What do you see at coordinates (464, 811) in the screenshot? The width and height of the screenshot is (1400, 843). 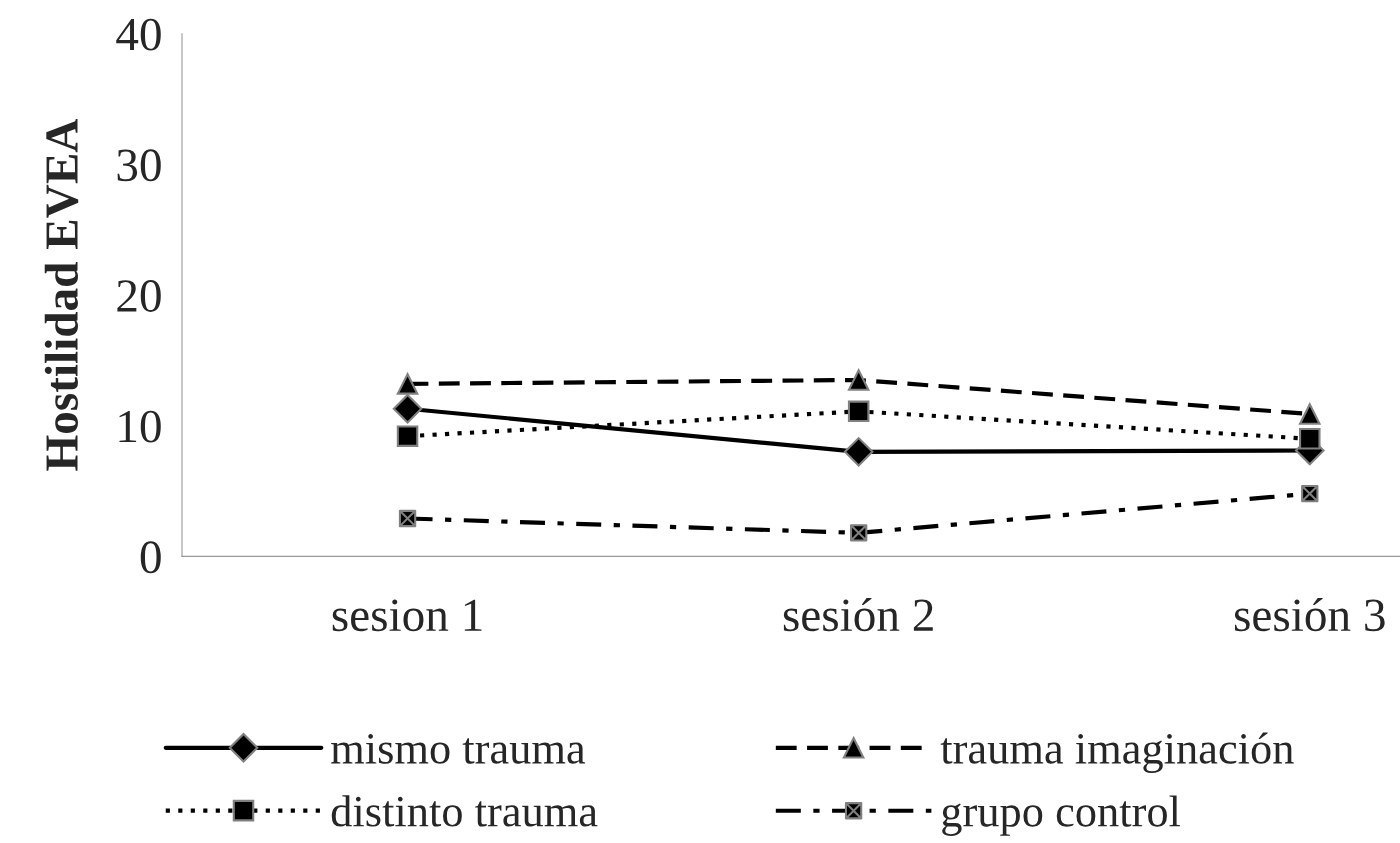 I see `legend-label: distinto trauma` at bounding box center [464, 811].